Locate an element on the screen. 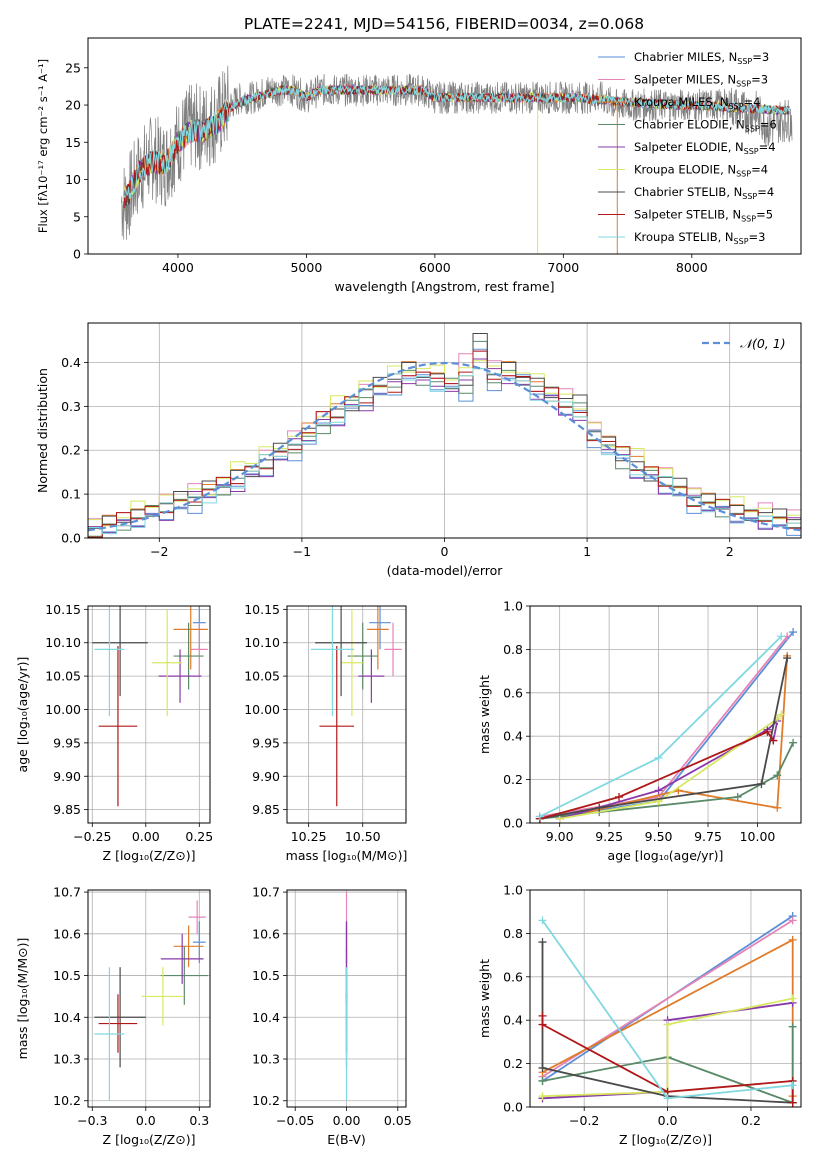  x-tick-label: 0 is located at coordinates (445, 551).